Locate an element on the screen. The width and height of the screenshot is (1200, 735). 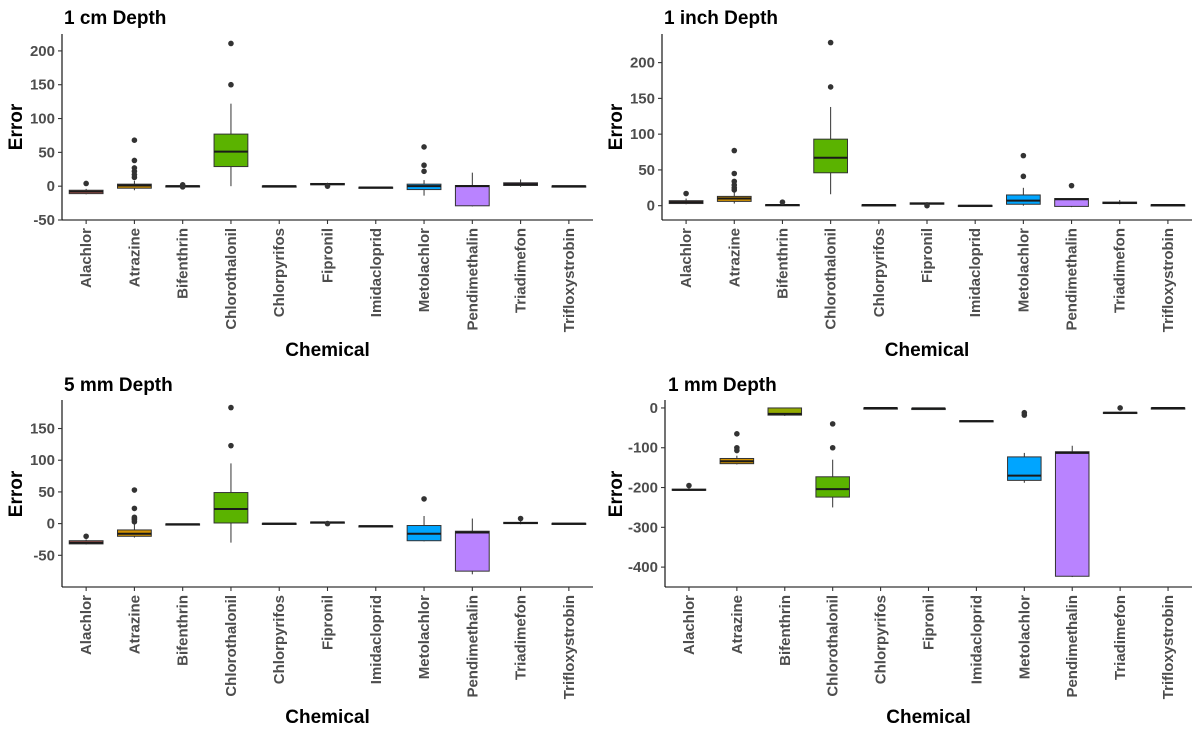
x-tick-label: Imidacloprid is located at coordinates (975, 272).